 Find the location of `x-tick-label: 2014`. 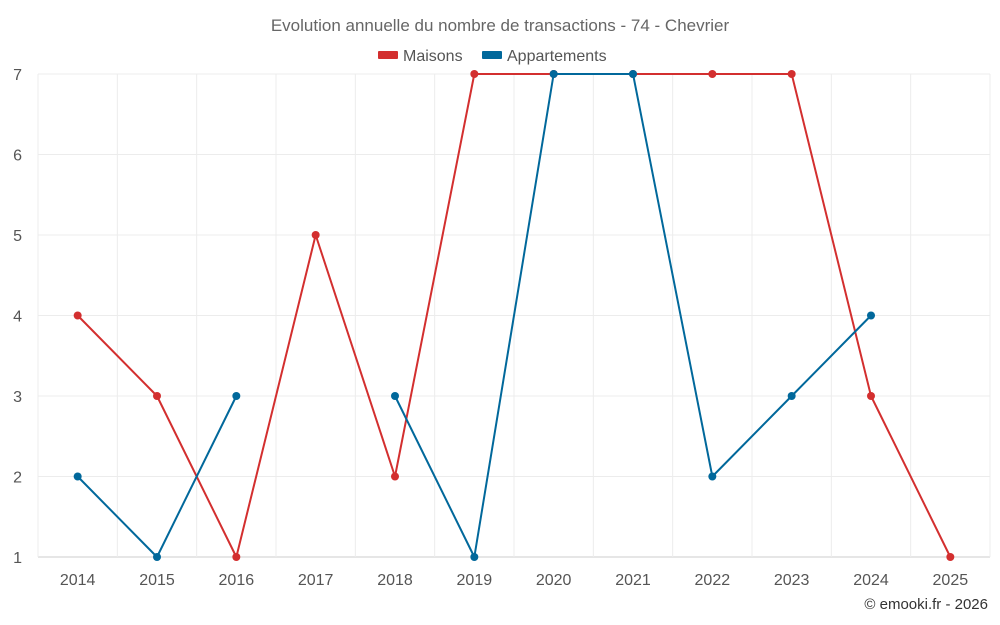

x-tick-label: 2014 is located at coordinates (78, 580).